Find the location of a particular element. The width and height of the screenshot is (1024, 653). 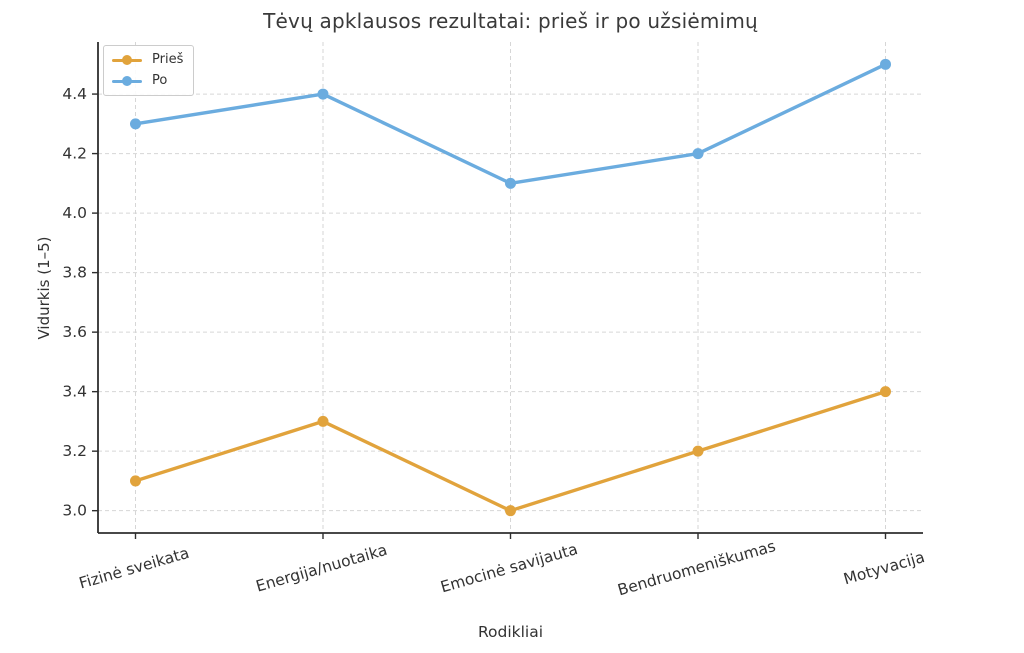

legend-label-po: Po is located at coordinates (160, 80).